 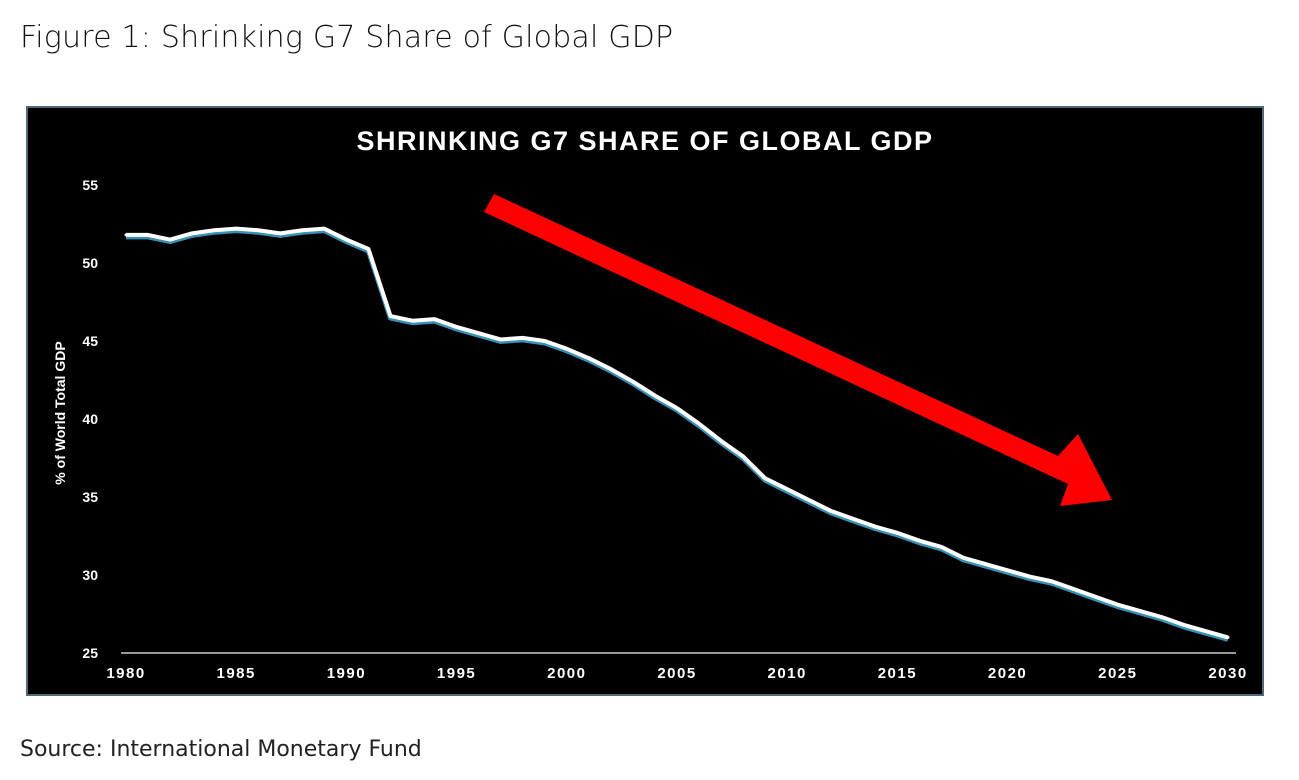 What do you see at coordinates (986, 564) in the screenshot?
I see `data-point-2019` at bounding box center [986, 564].